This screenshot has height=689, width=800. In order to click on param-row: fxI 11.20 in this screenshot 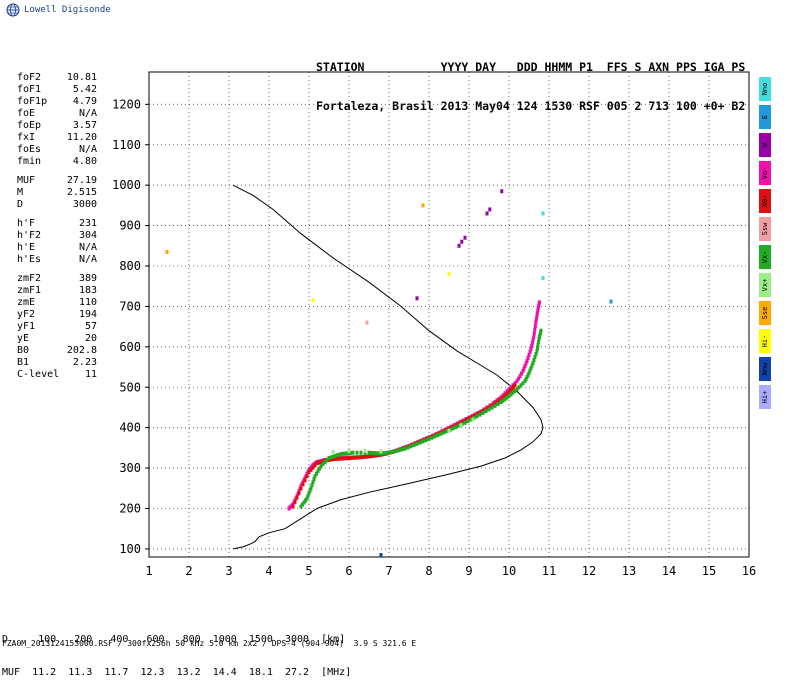, I will do `click(57, 138)`.